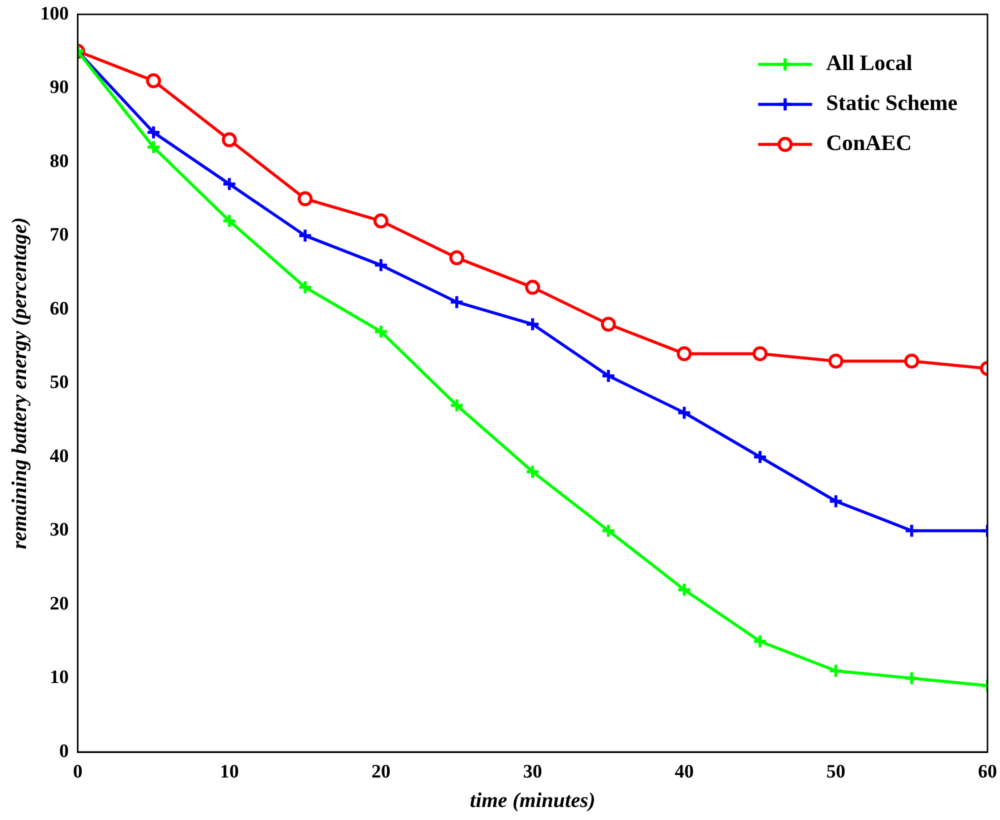 The width and height of the screenshot is (1000, 820). I want to click on legend-label: Static Scheme, so click(892, 103).